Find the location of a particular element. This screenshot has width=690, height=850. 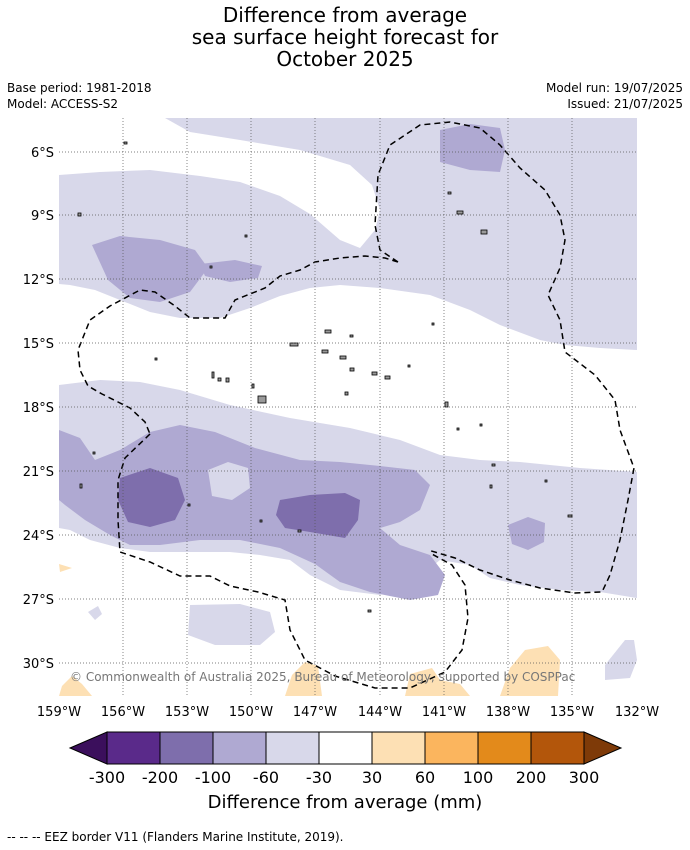

colorbar-tick: 200 is located at coordinates (531, 777).